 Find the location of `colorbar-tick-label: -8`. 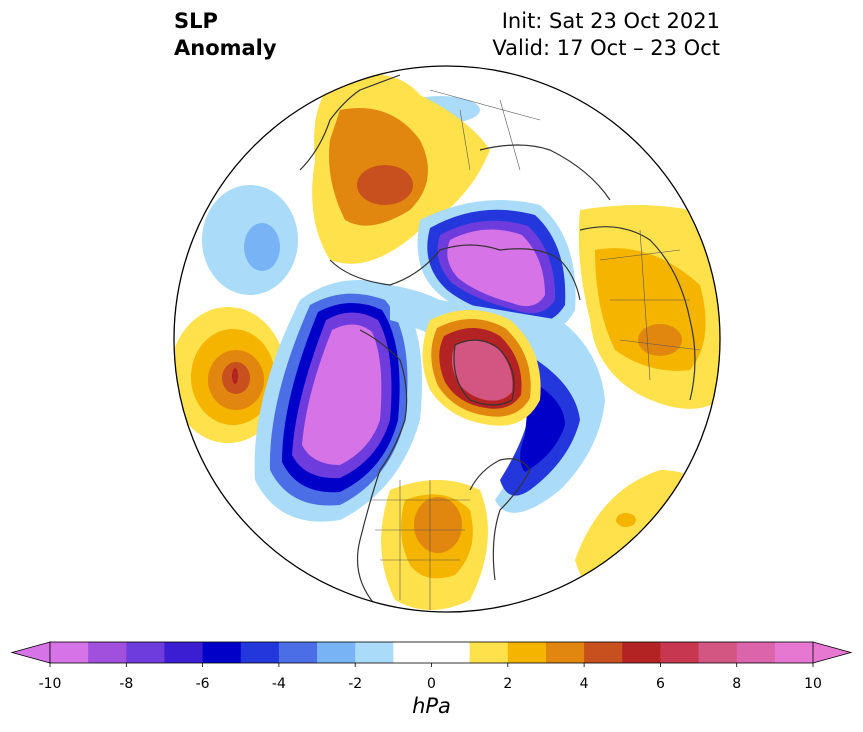

colorbar-tick-label: -8 is located at coordinates (126, 683).